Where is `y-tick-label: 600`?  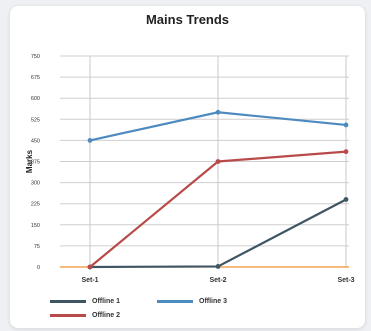 y-tick-label: 600 is located at coordinates (35, 99).